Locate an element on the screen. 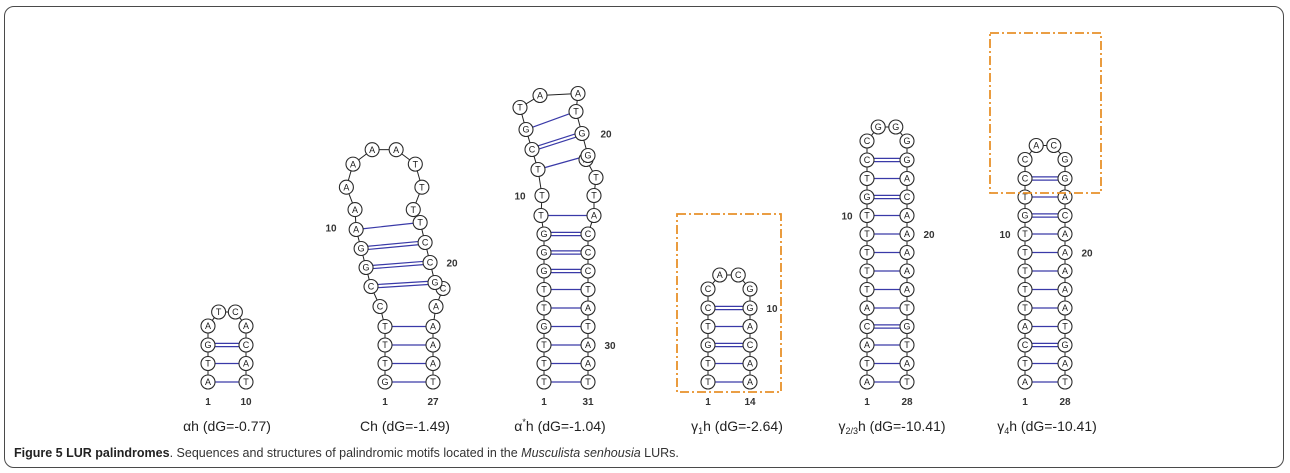 The width and height of the screenshot is (1290, 473). c-h-loop-nuc-8: T is located at coordinates (413, 210).